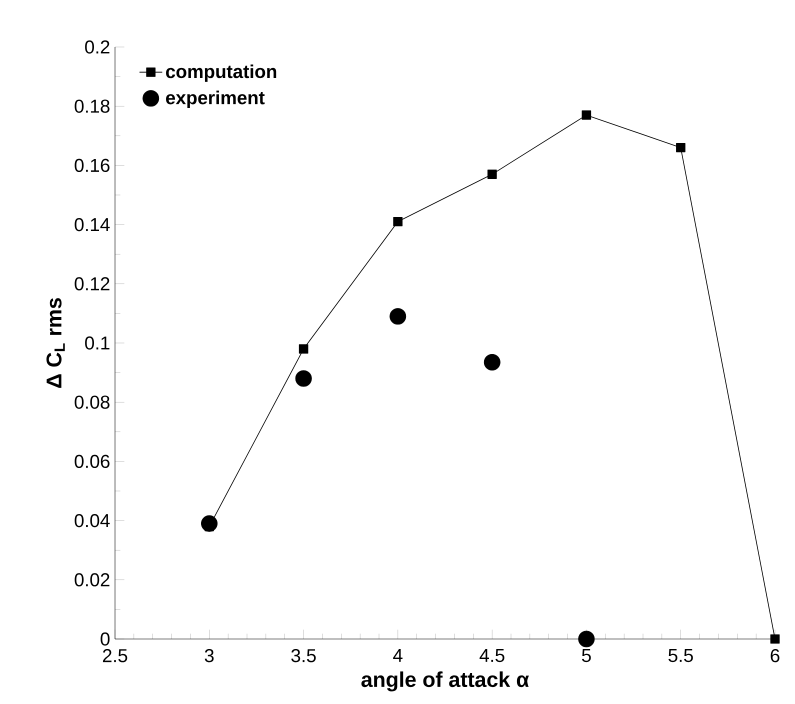 The width and height of the screenshot is (795, 704). What do you see at coordinates (92, 283) in the screenshot?
I see `y-tick-label: 0.12` at bounding box center [92, 283].